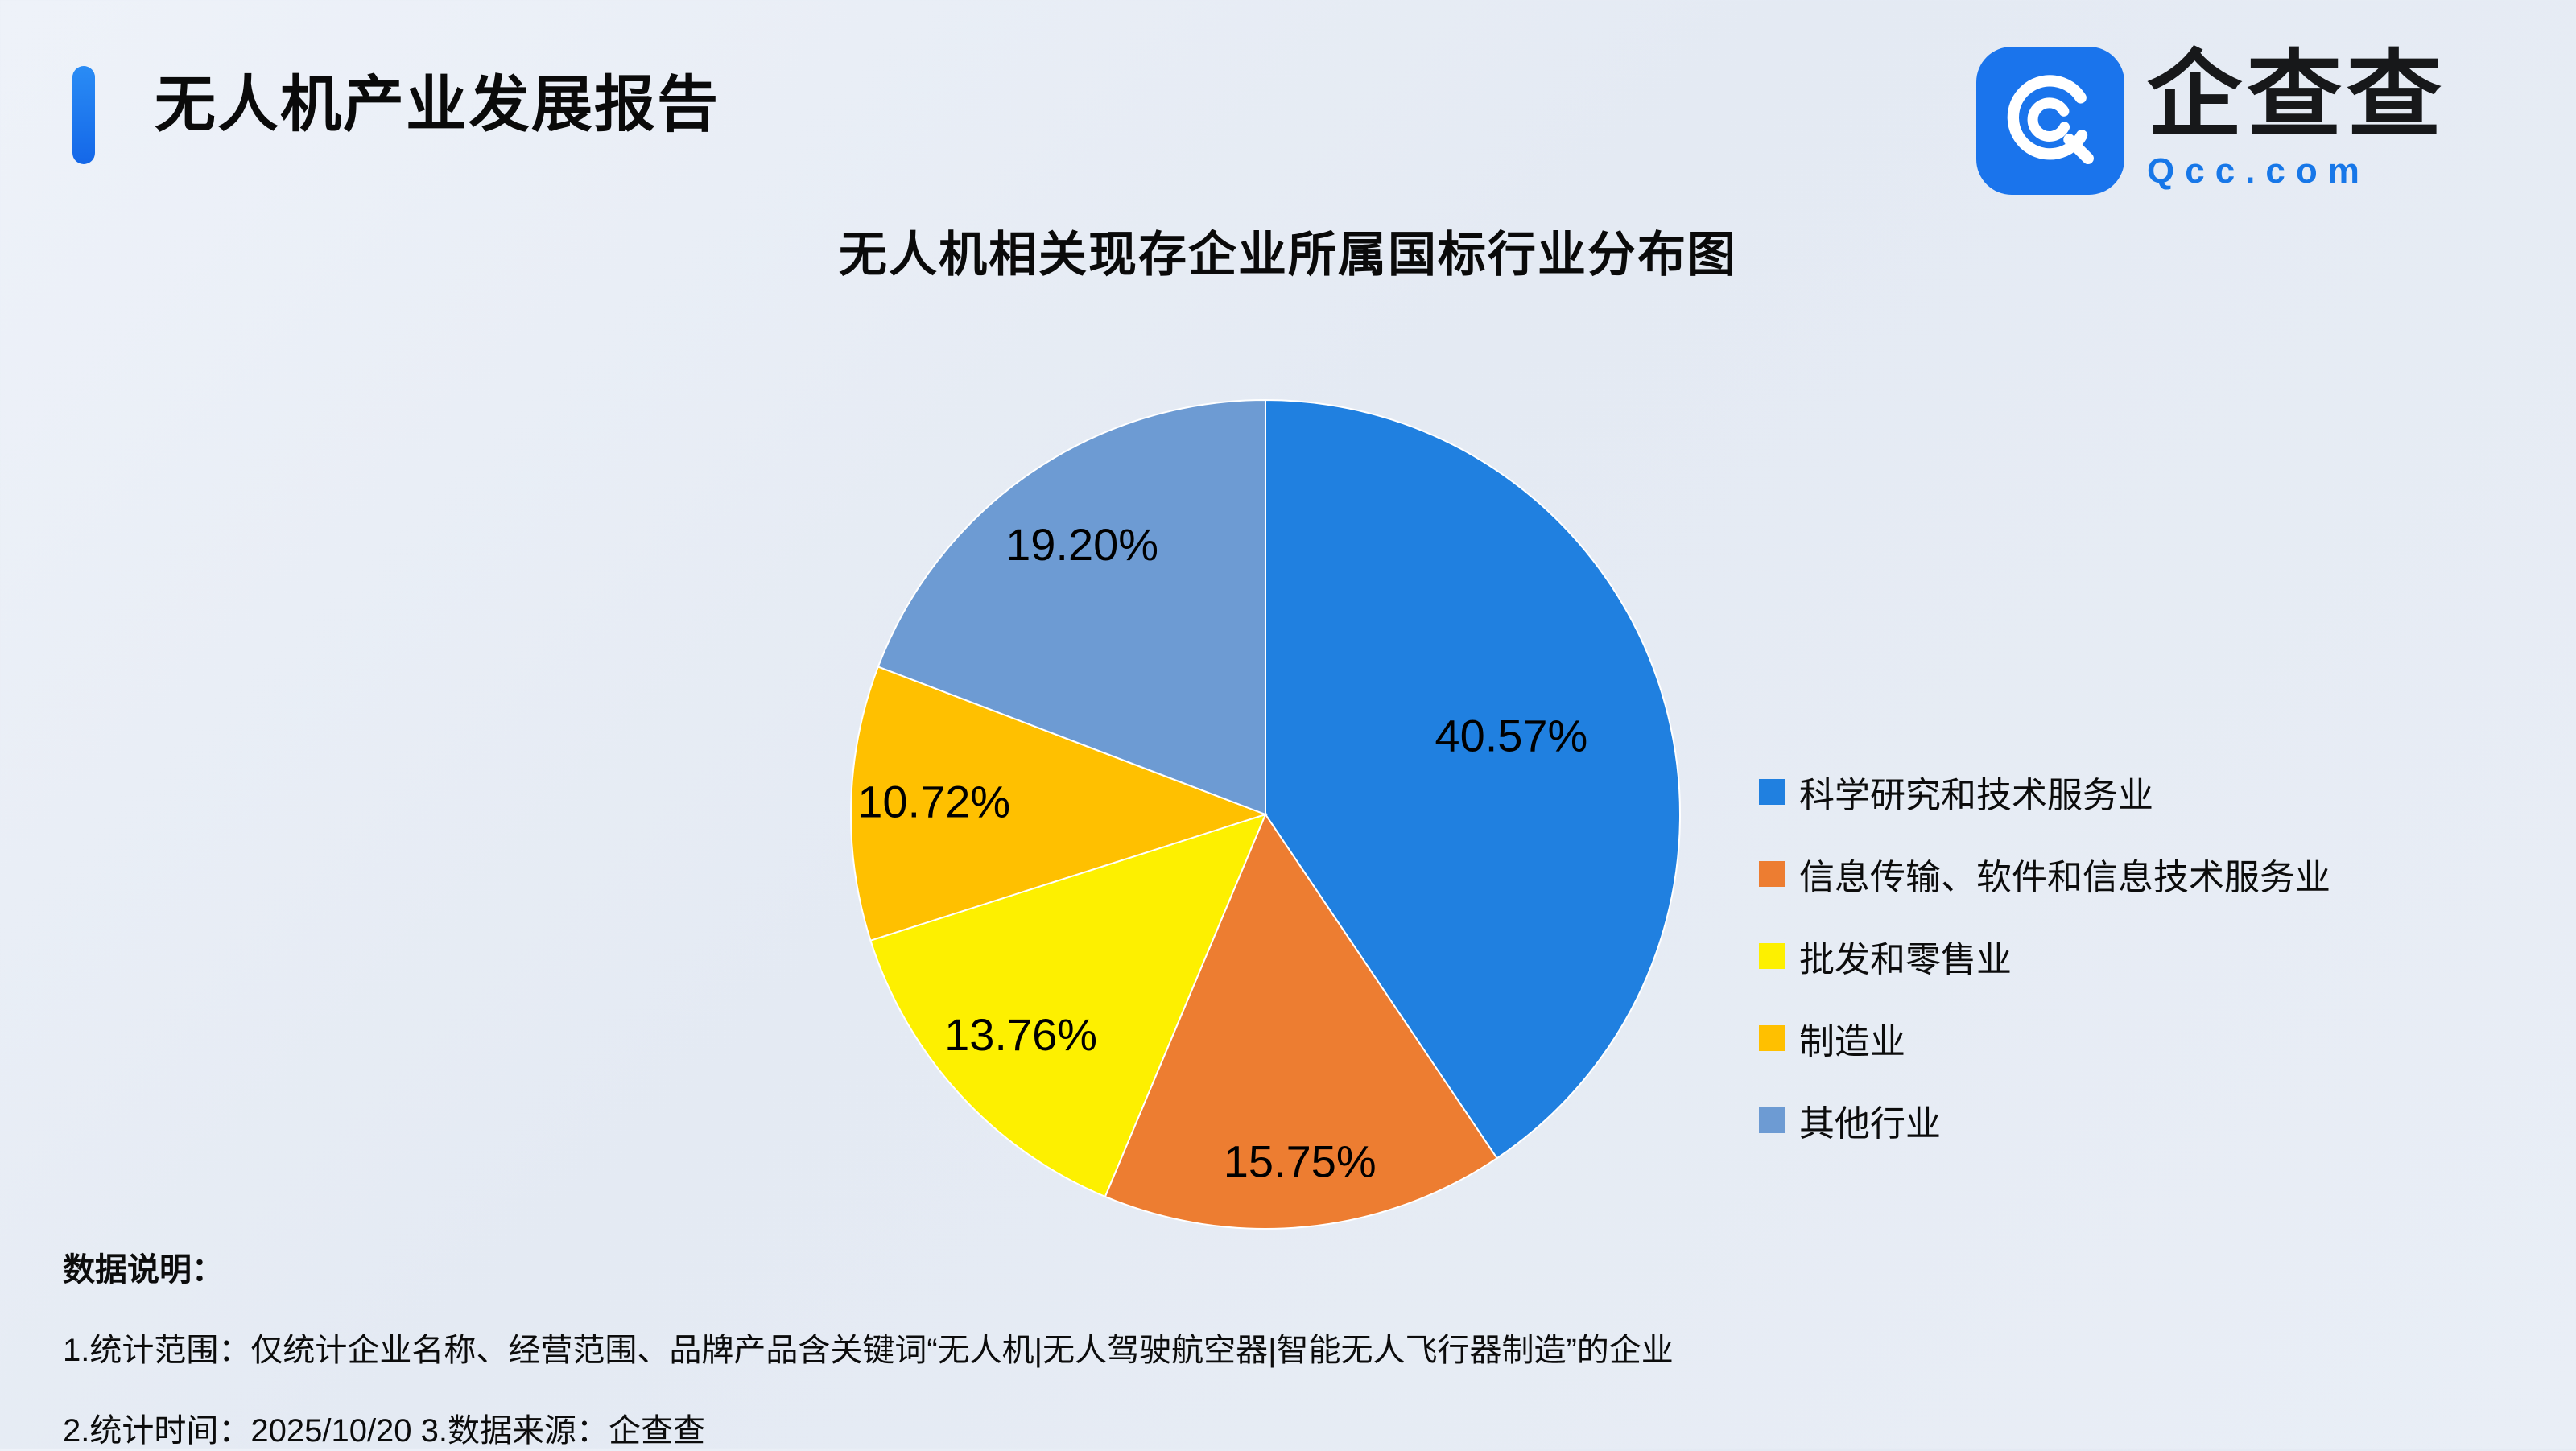  Describe the element at coordinates (83, 115) in the screenshot. I see `title-accent-bar` at that location.